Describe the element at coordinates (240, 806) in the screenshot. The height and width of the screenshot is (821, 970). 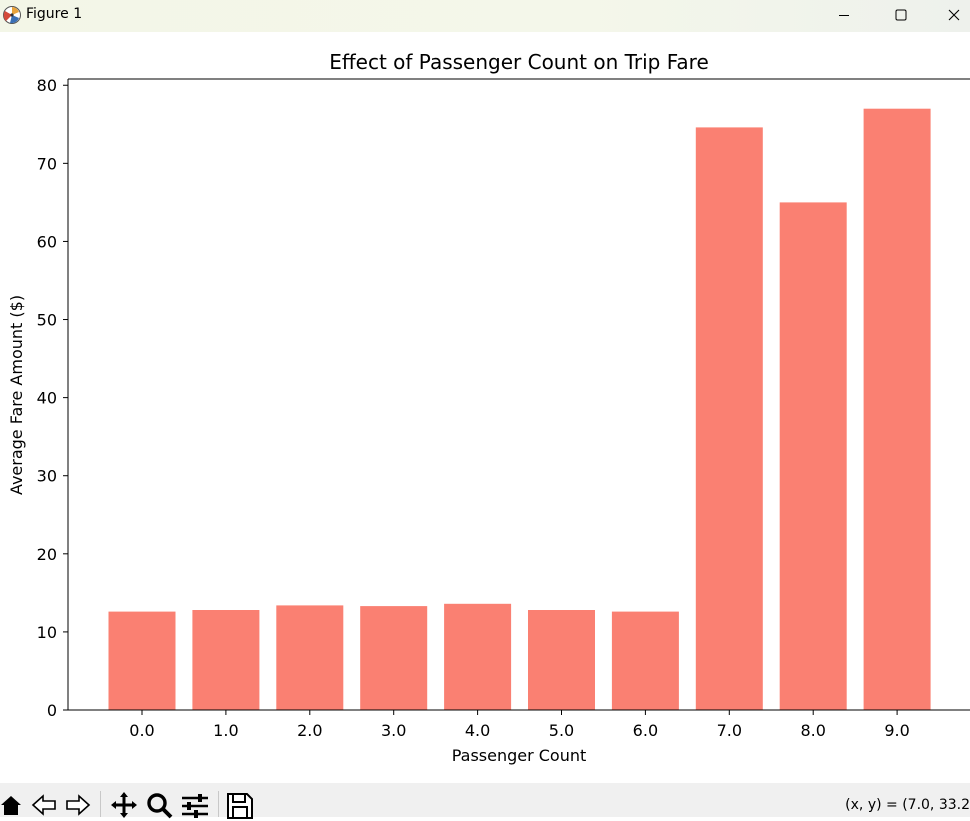
I see `save-icon` at that location.